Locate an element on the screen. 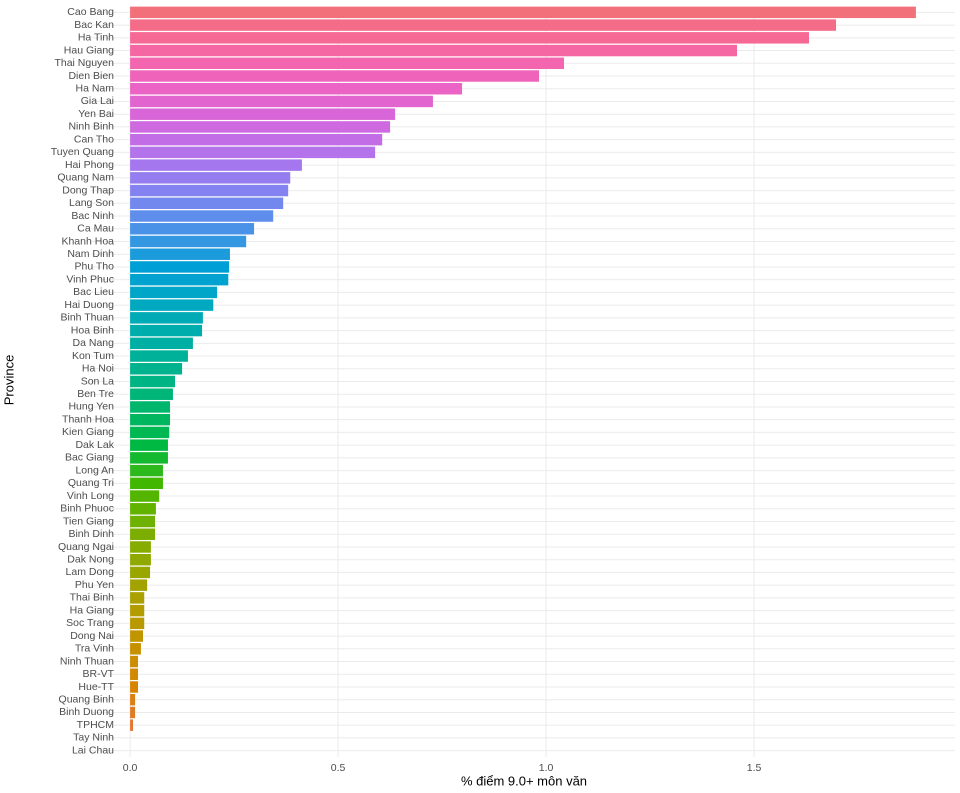  y-tick-label: Dien Bien is located at coordinates (91, 76).